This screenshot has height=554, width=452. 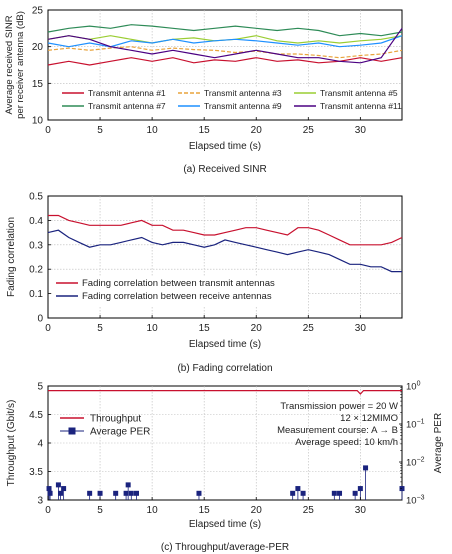 I want to click on legend-label: Transmit antenna #5, so click(x=359, y=93).